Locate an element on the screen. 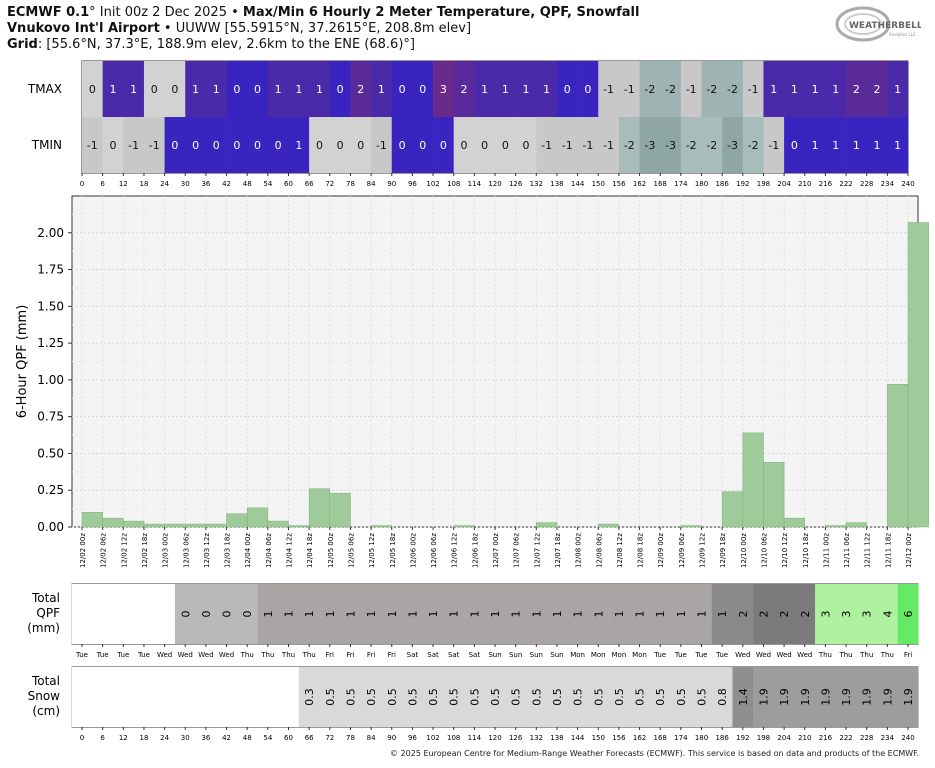 Image resolution: width=935 pixels, height=768 pixels. snow-tick-label: 18 is located at coordinates (143, 738).